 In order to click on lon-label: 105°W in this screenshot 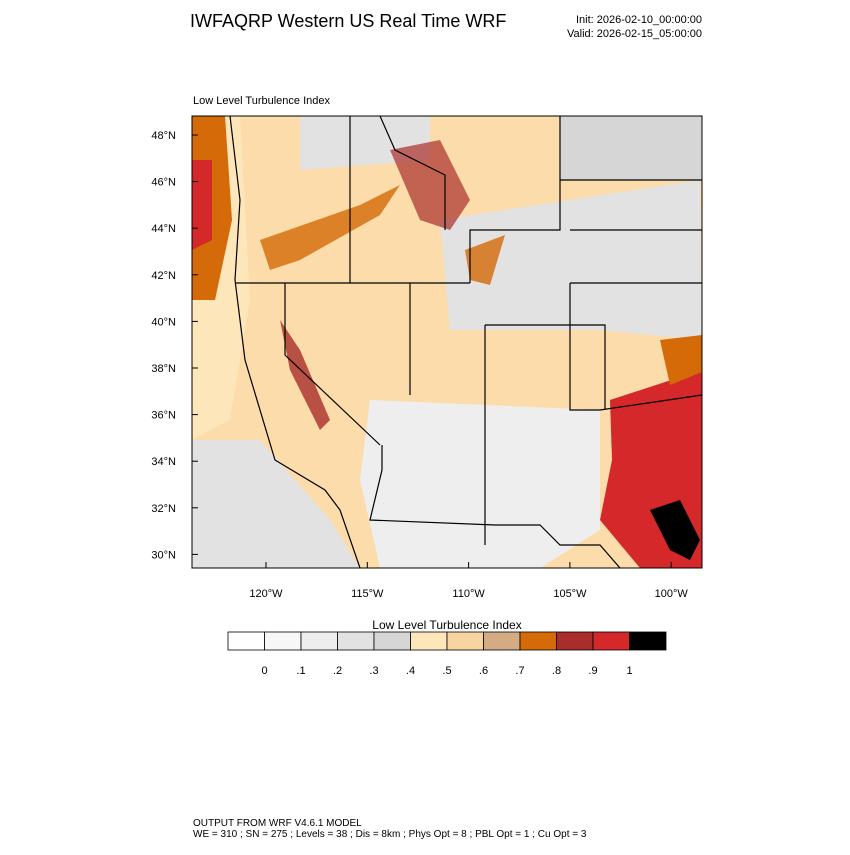, I will do `click(570, 594)`.